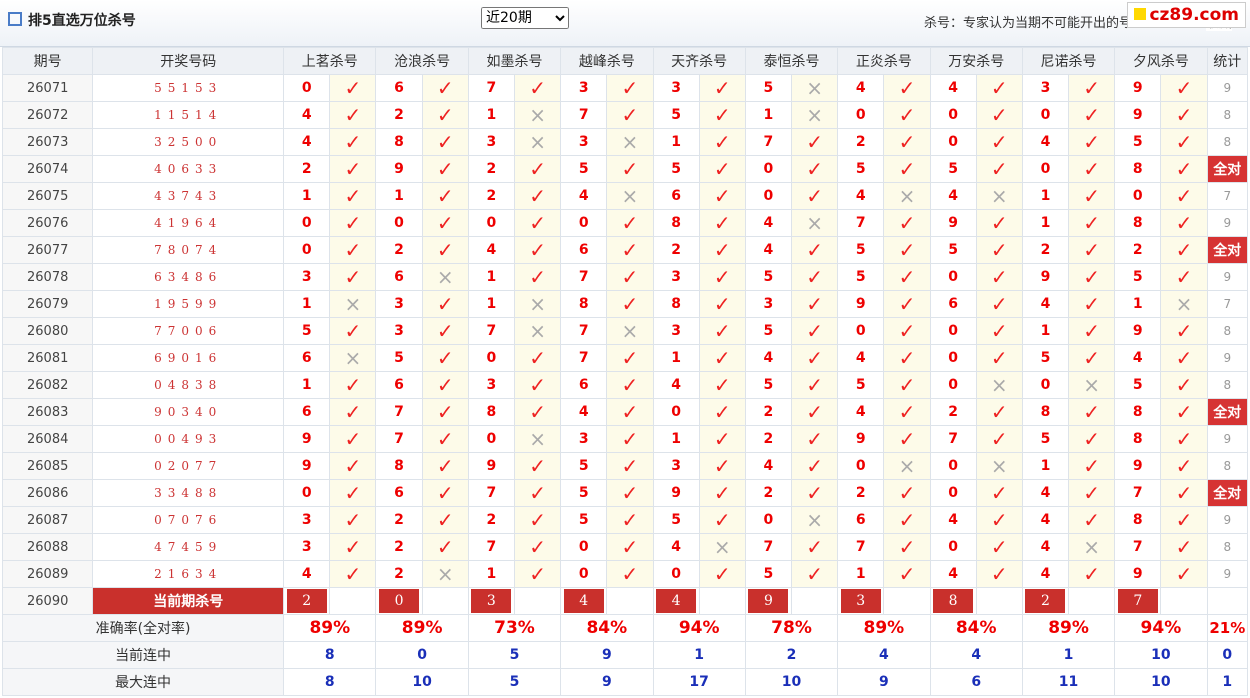 This screenshot has height=698, width=1250. Describe the element at coordinates (625, 142) in the screenshot. I see `data-row: 26073 32500 4 ✓ 8 ✓ 3 × 3 × 1 ✓ 7 ✓ 2 ✓ 0 ✓ 4 ✓ 5 ✓ 8` at that location.